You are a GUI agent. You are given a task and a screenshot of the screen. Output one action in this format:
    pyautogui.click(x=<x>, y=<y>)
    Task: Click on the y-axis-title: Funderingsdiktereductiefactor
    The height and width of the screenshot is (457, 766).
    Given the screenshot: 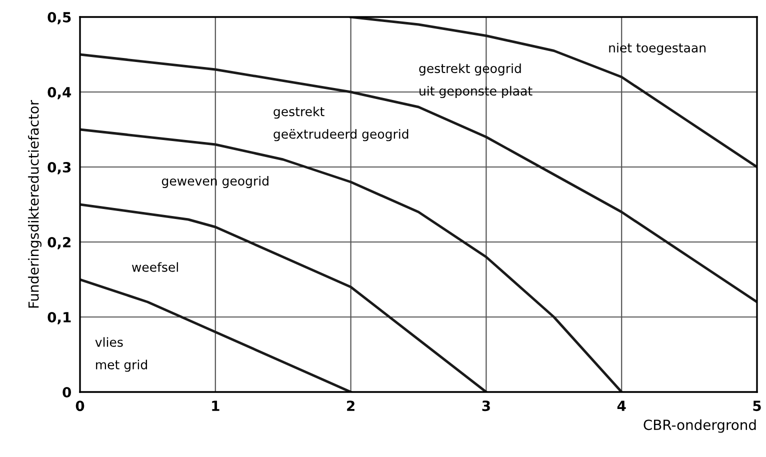 What is the action you would take?
    pyautogui.click(x=35, y=204)
    